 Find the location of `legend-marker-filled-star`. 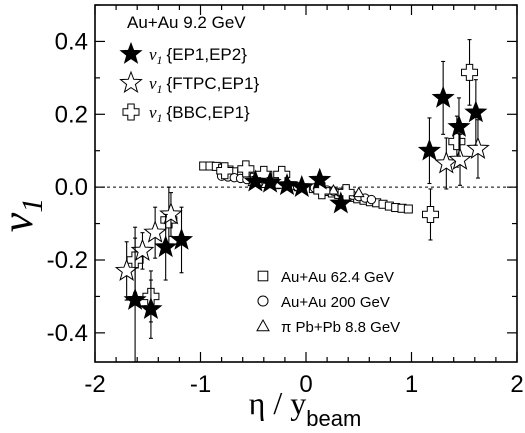

legend-marker-filled-star is located at coordinates (131, 52).